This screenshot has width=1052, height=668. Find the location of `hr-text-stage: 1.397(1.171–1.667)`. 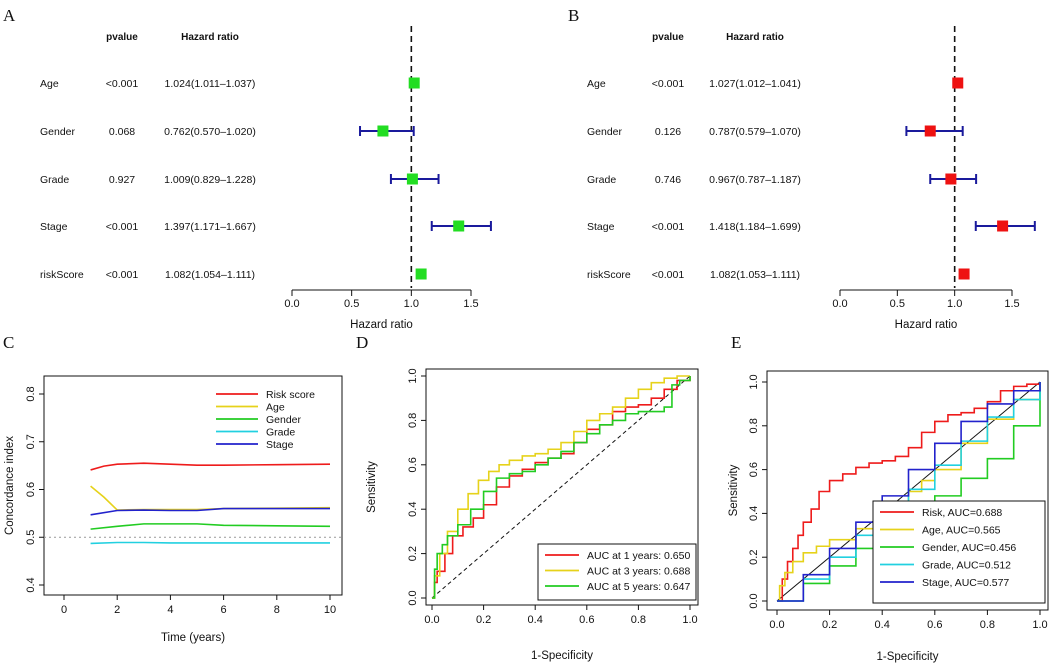

hr-text-stage: 1.397(1.171–1.667) is located at coordinates (210, 227).